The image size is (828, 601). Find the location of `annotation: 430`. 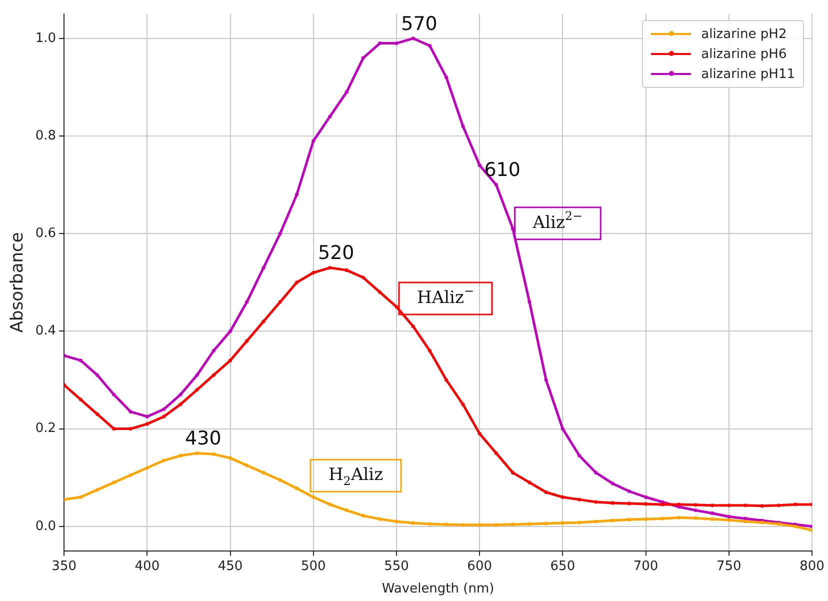

annotation: 430 is located at coordinates (203, 439).